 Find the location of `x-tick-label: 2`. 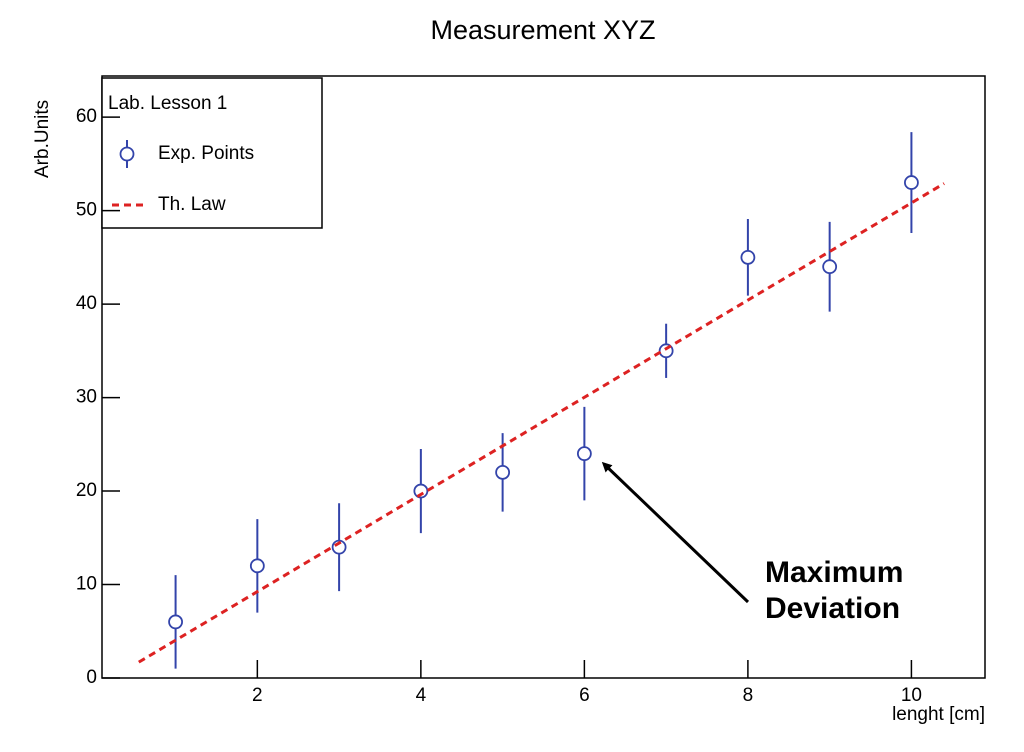

x-tick-label: 2 is located at coordinates (257, 695).